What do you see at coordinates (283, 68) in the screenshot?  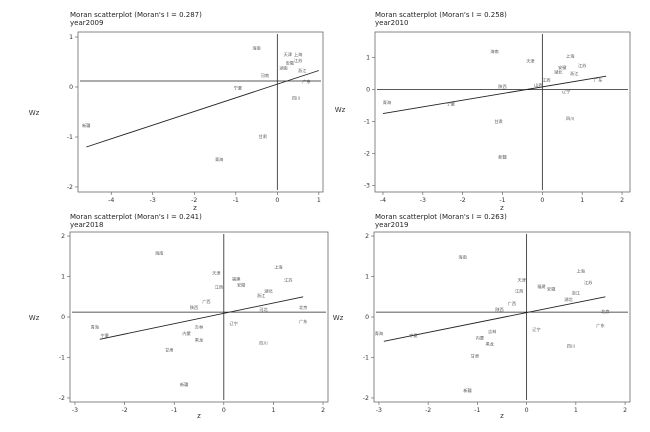 I see `point-label: 湖南` at bounding box center [283, 68].